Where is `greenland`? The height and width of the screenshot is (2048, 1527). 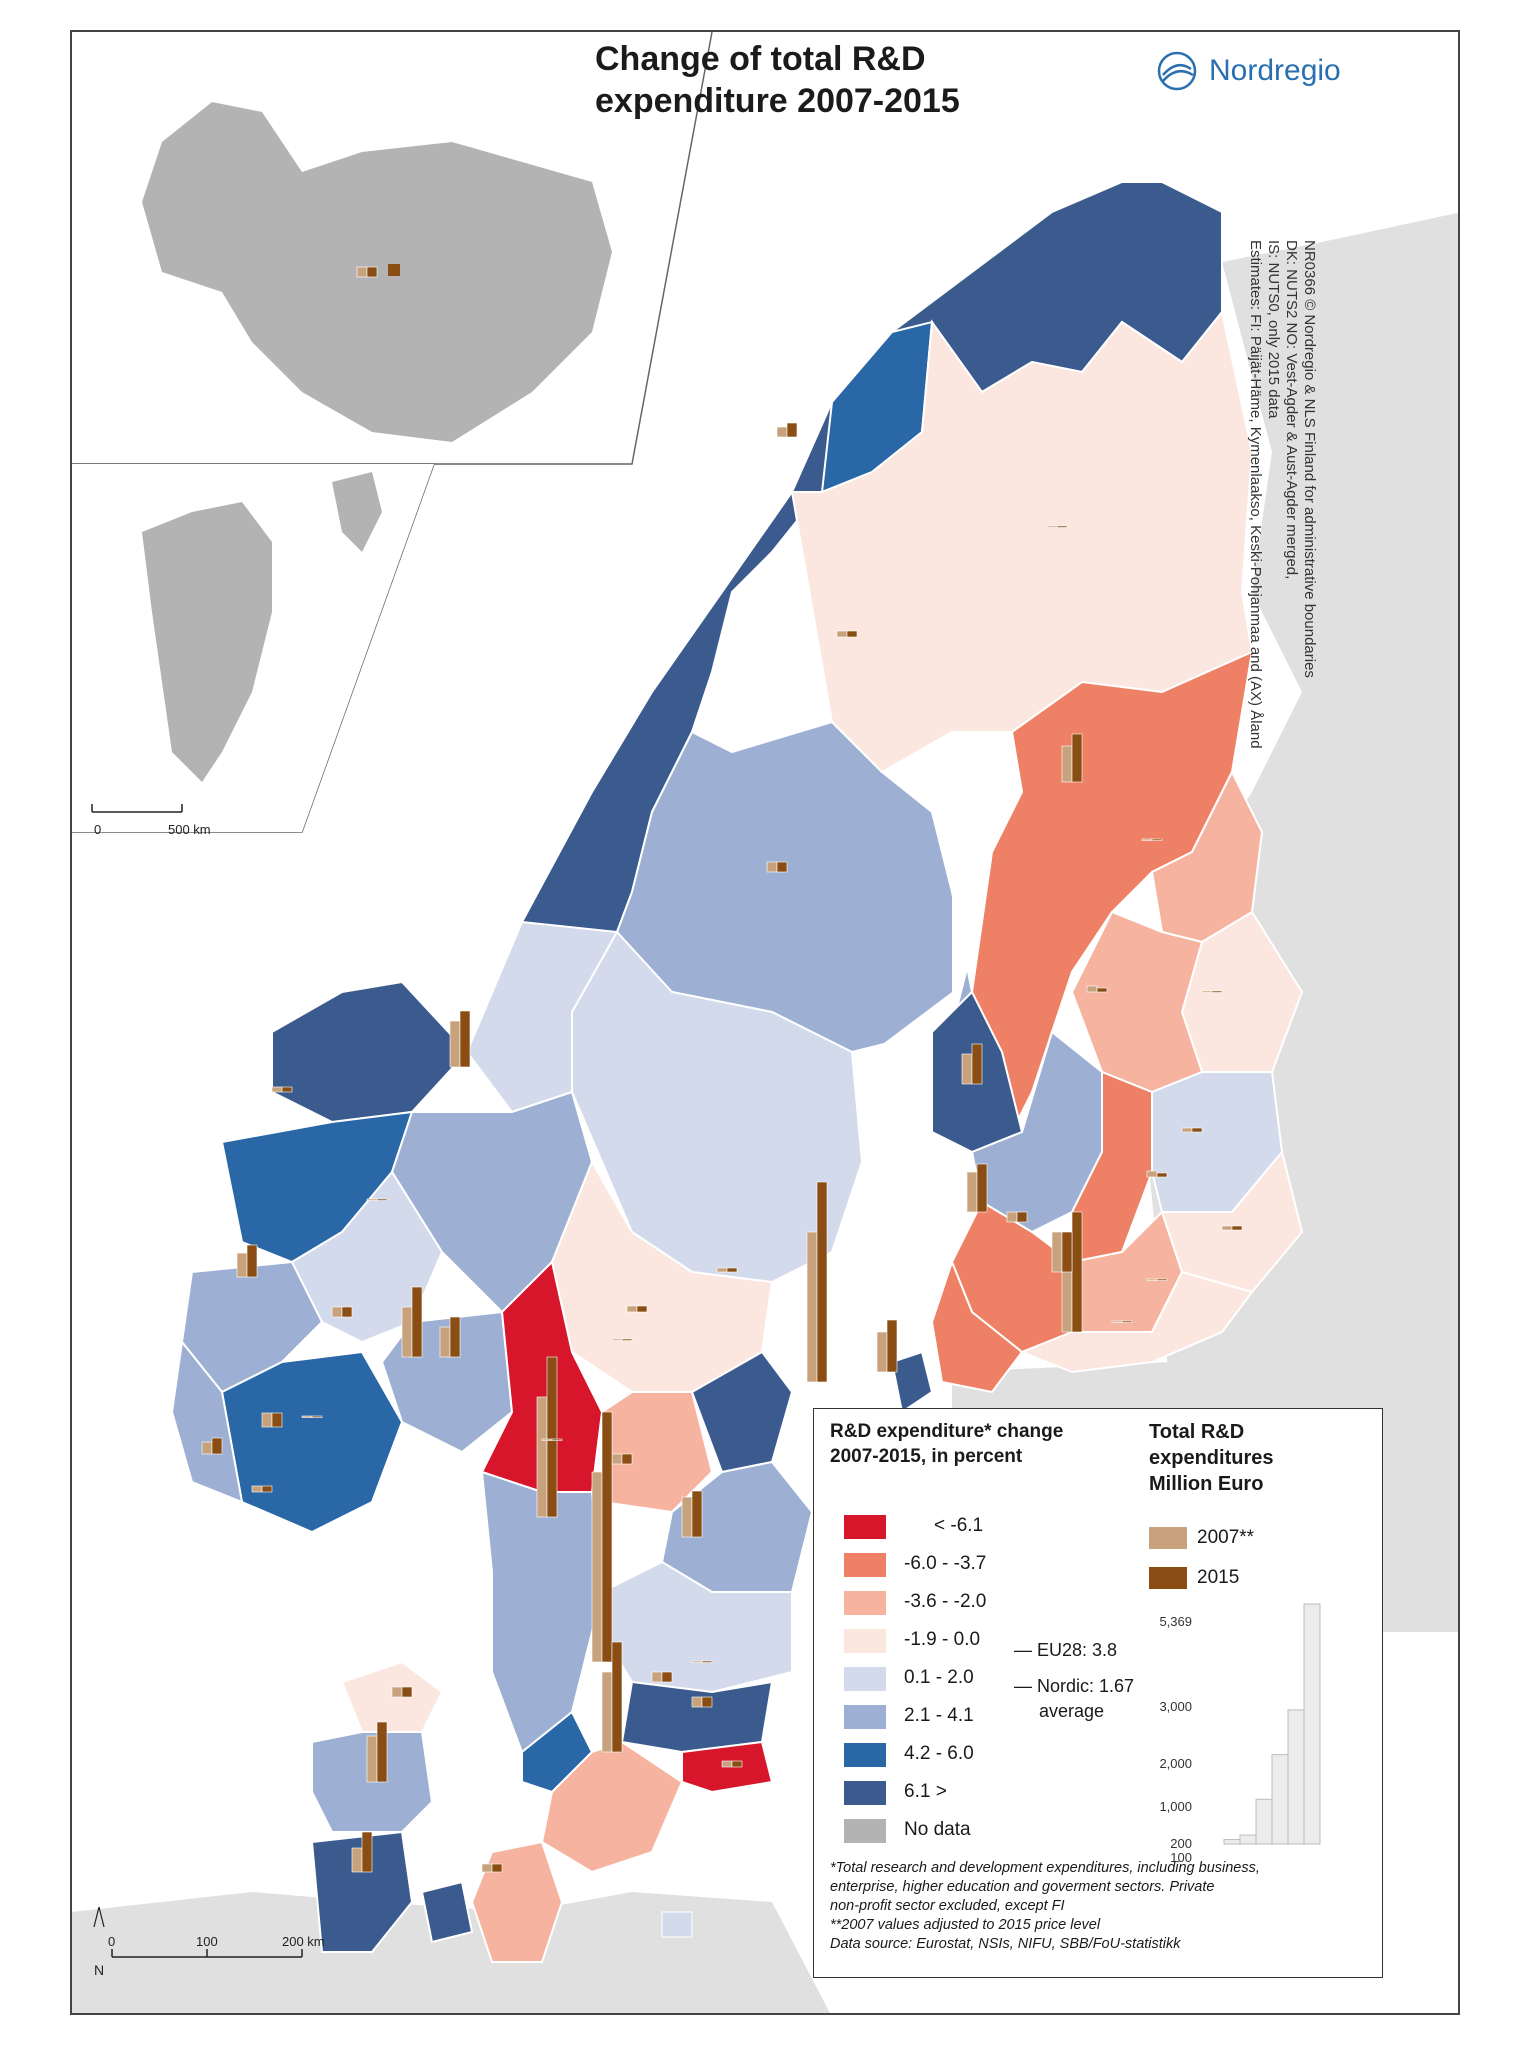 greenland is located at coordinates (207, 642).